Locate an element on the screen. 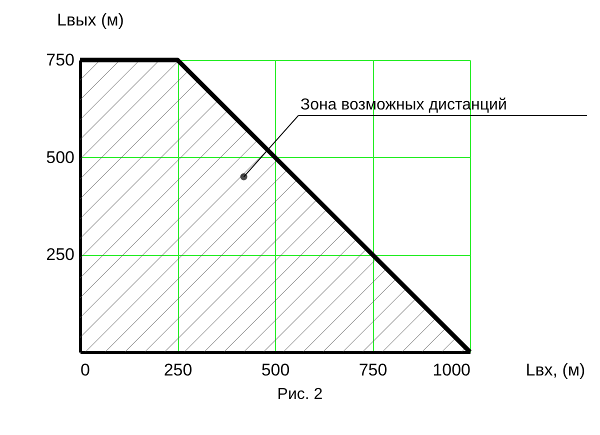  x-tick-label: 750 is located at coordinates (373, 370).